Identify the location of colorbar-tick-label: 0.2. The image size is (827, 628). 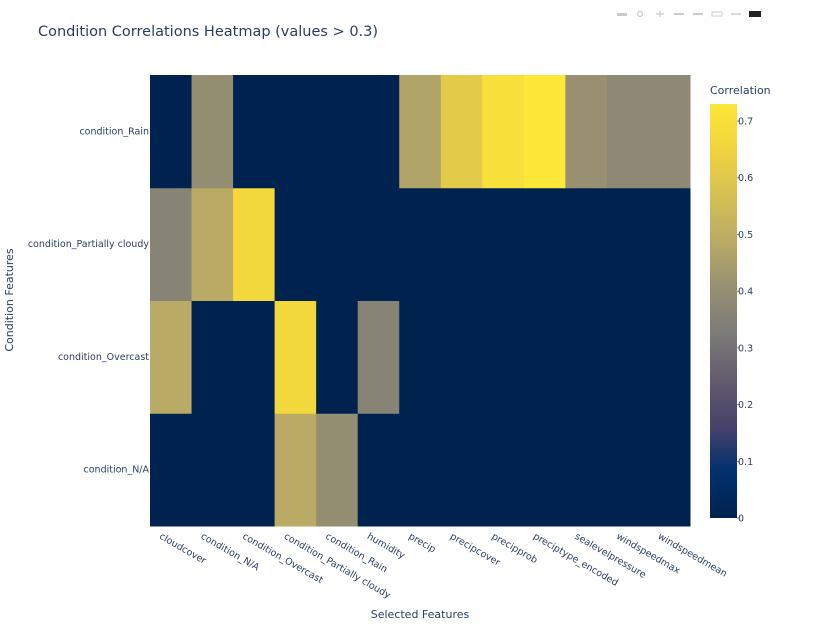
(745, 405).